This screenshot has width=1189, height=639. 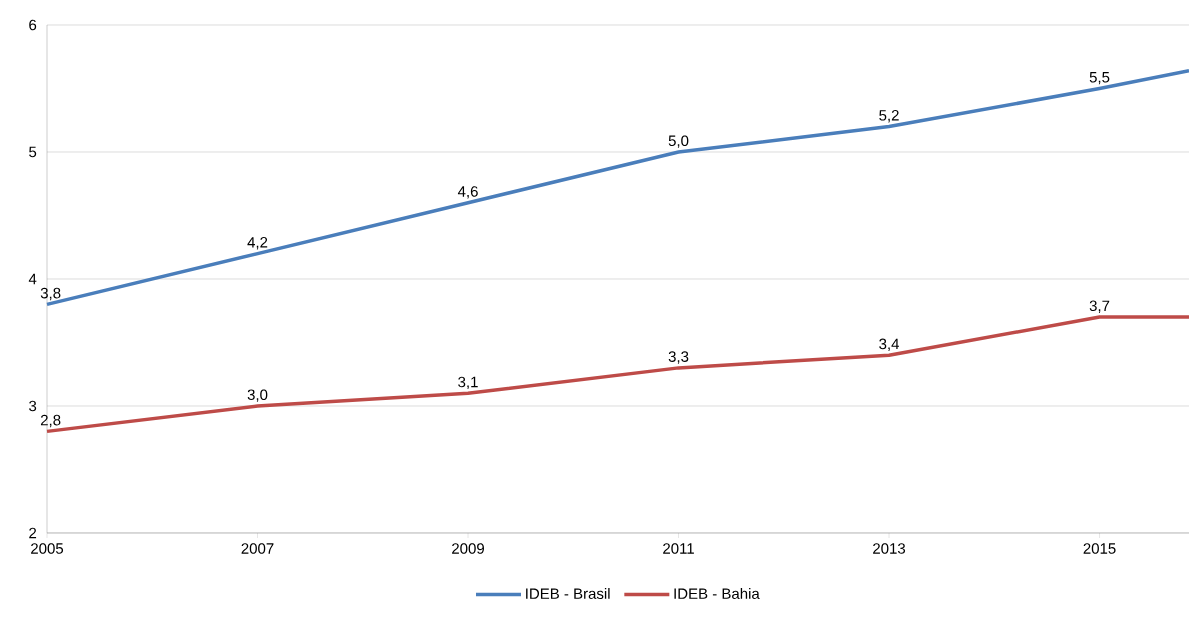 I want to click on data-label: 3,3, so click(x=678, y=357).